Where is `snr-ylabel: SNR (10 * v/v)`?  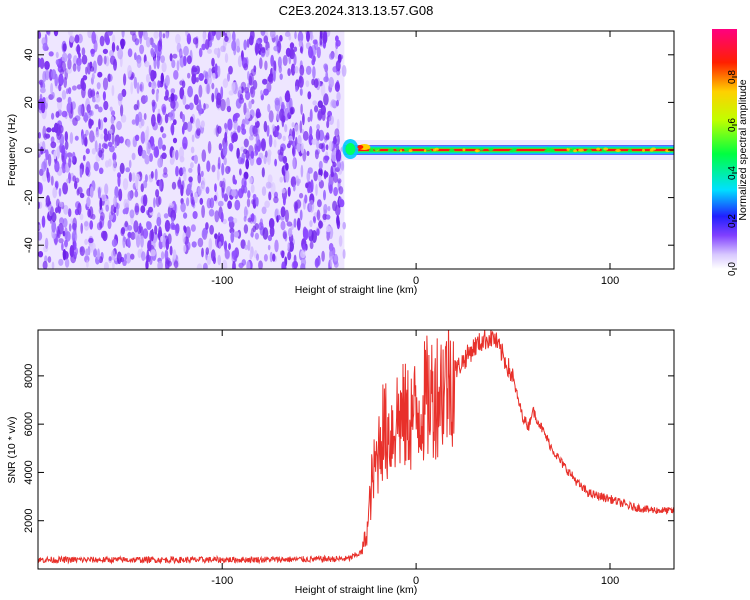 snr-ylabel: SNR (10 * v/v) is located at coordinates (12, 449).